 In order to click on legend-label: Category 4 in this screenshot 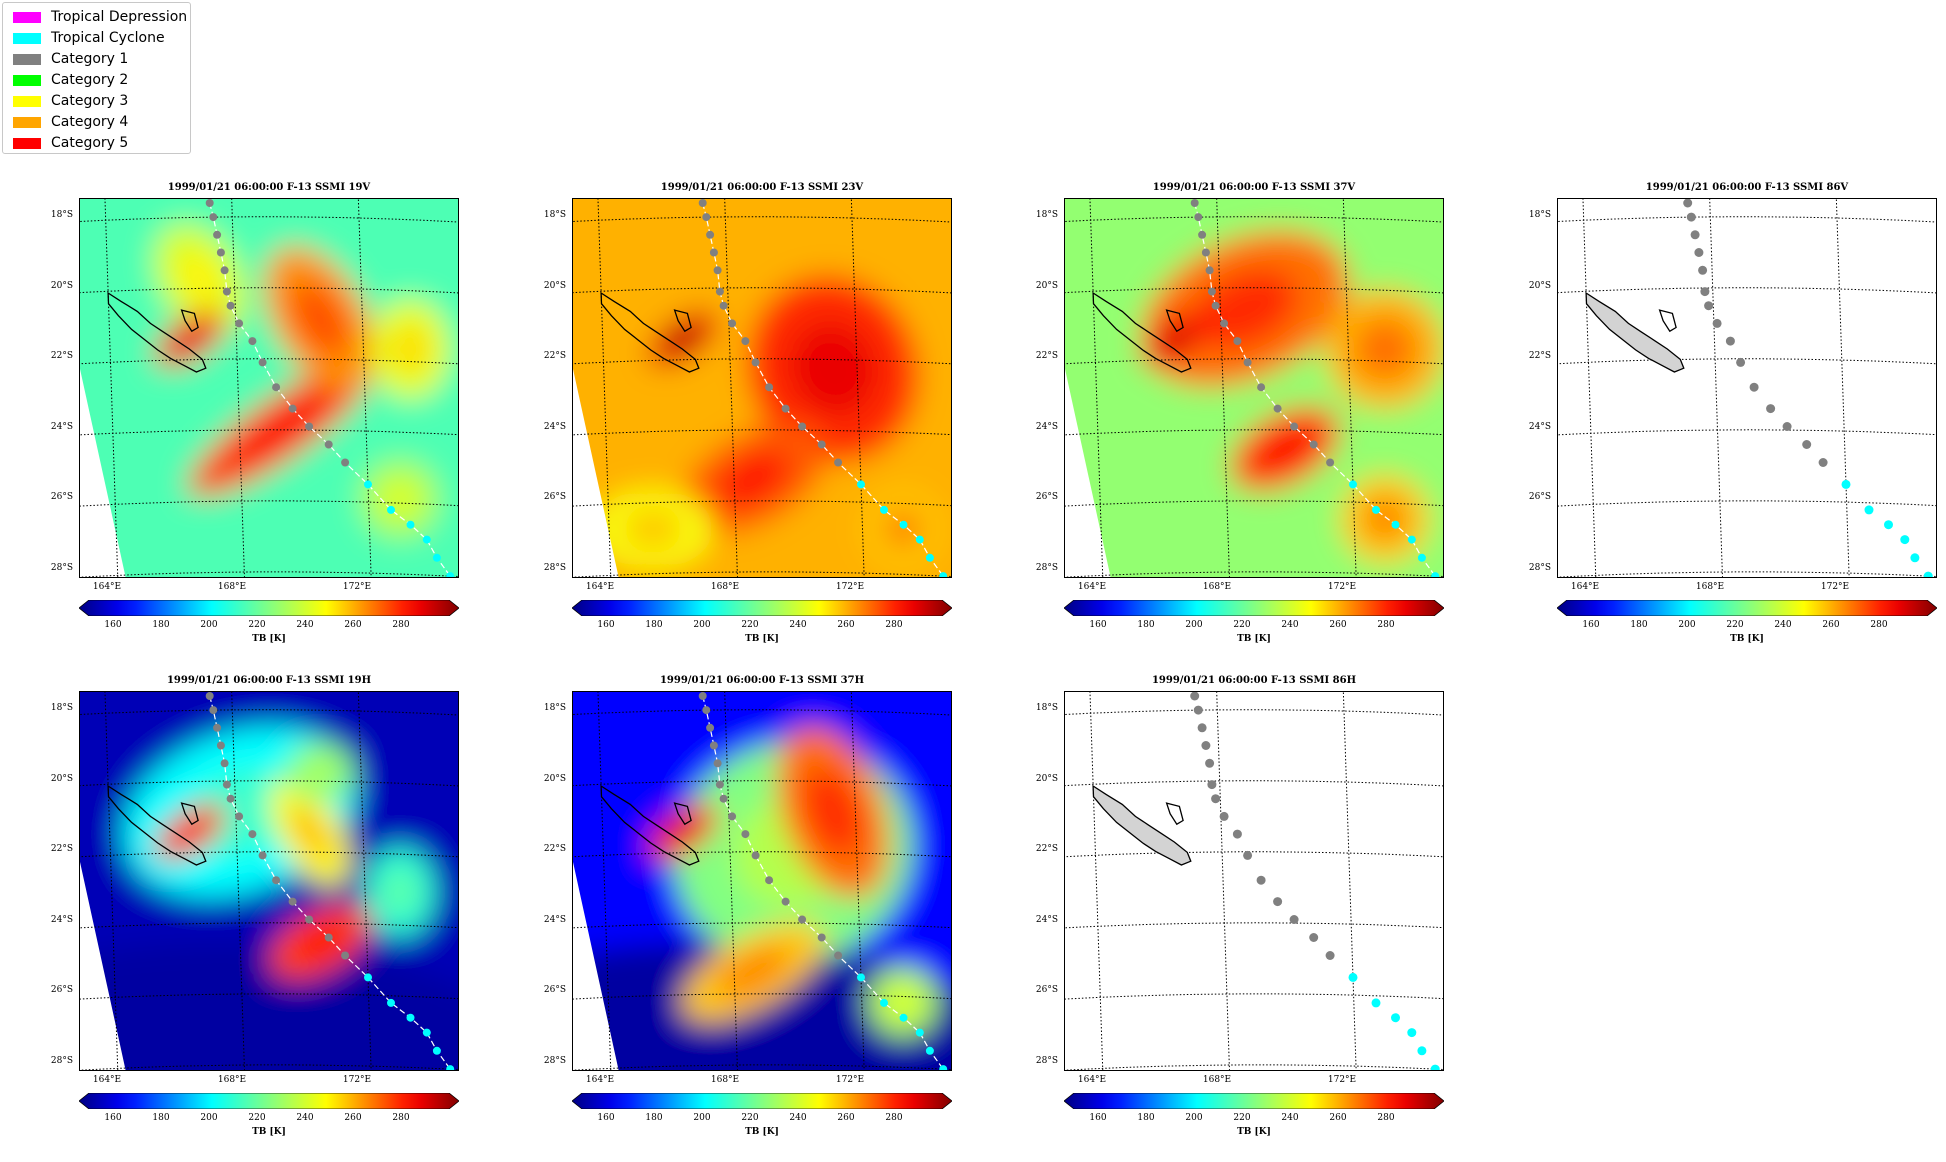, I will do `click(90, 122)`.